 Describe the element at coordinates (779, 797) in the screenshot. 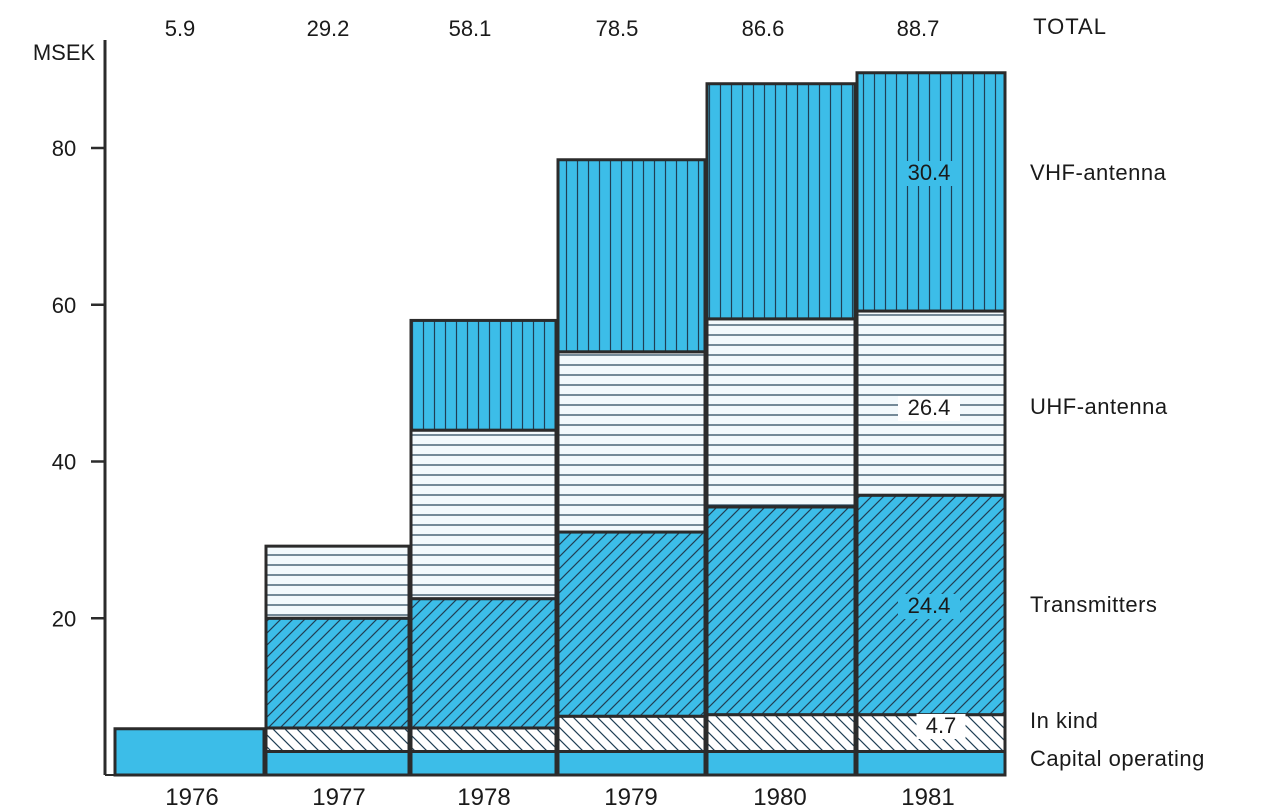

I see `x-tick-label-1980: 1980` at that location.